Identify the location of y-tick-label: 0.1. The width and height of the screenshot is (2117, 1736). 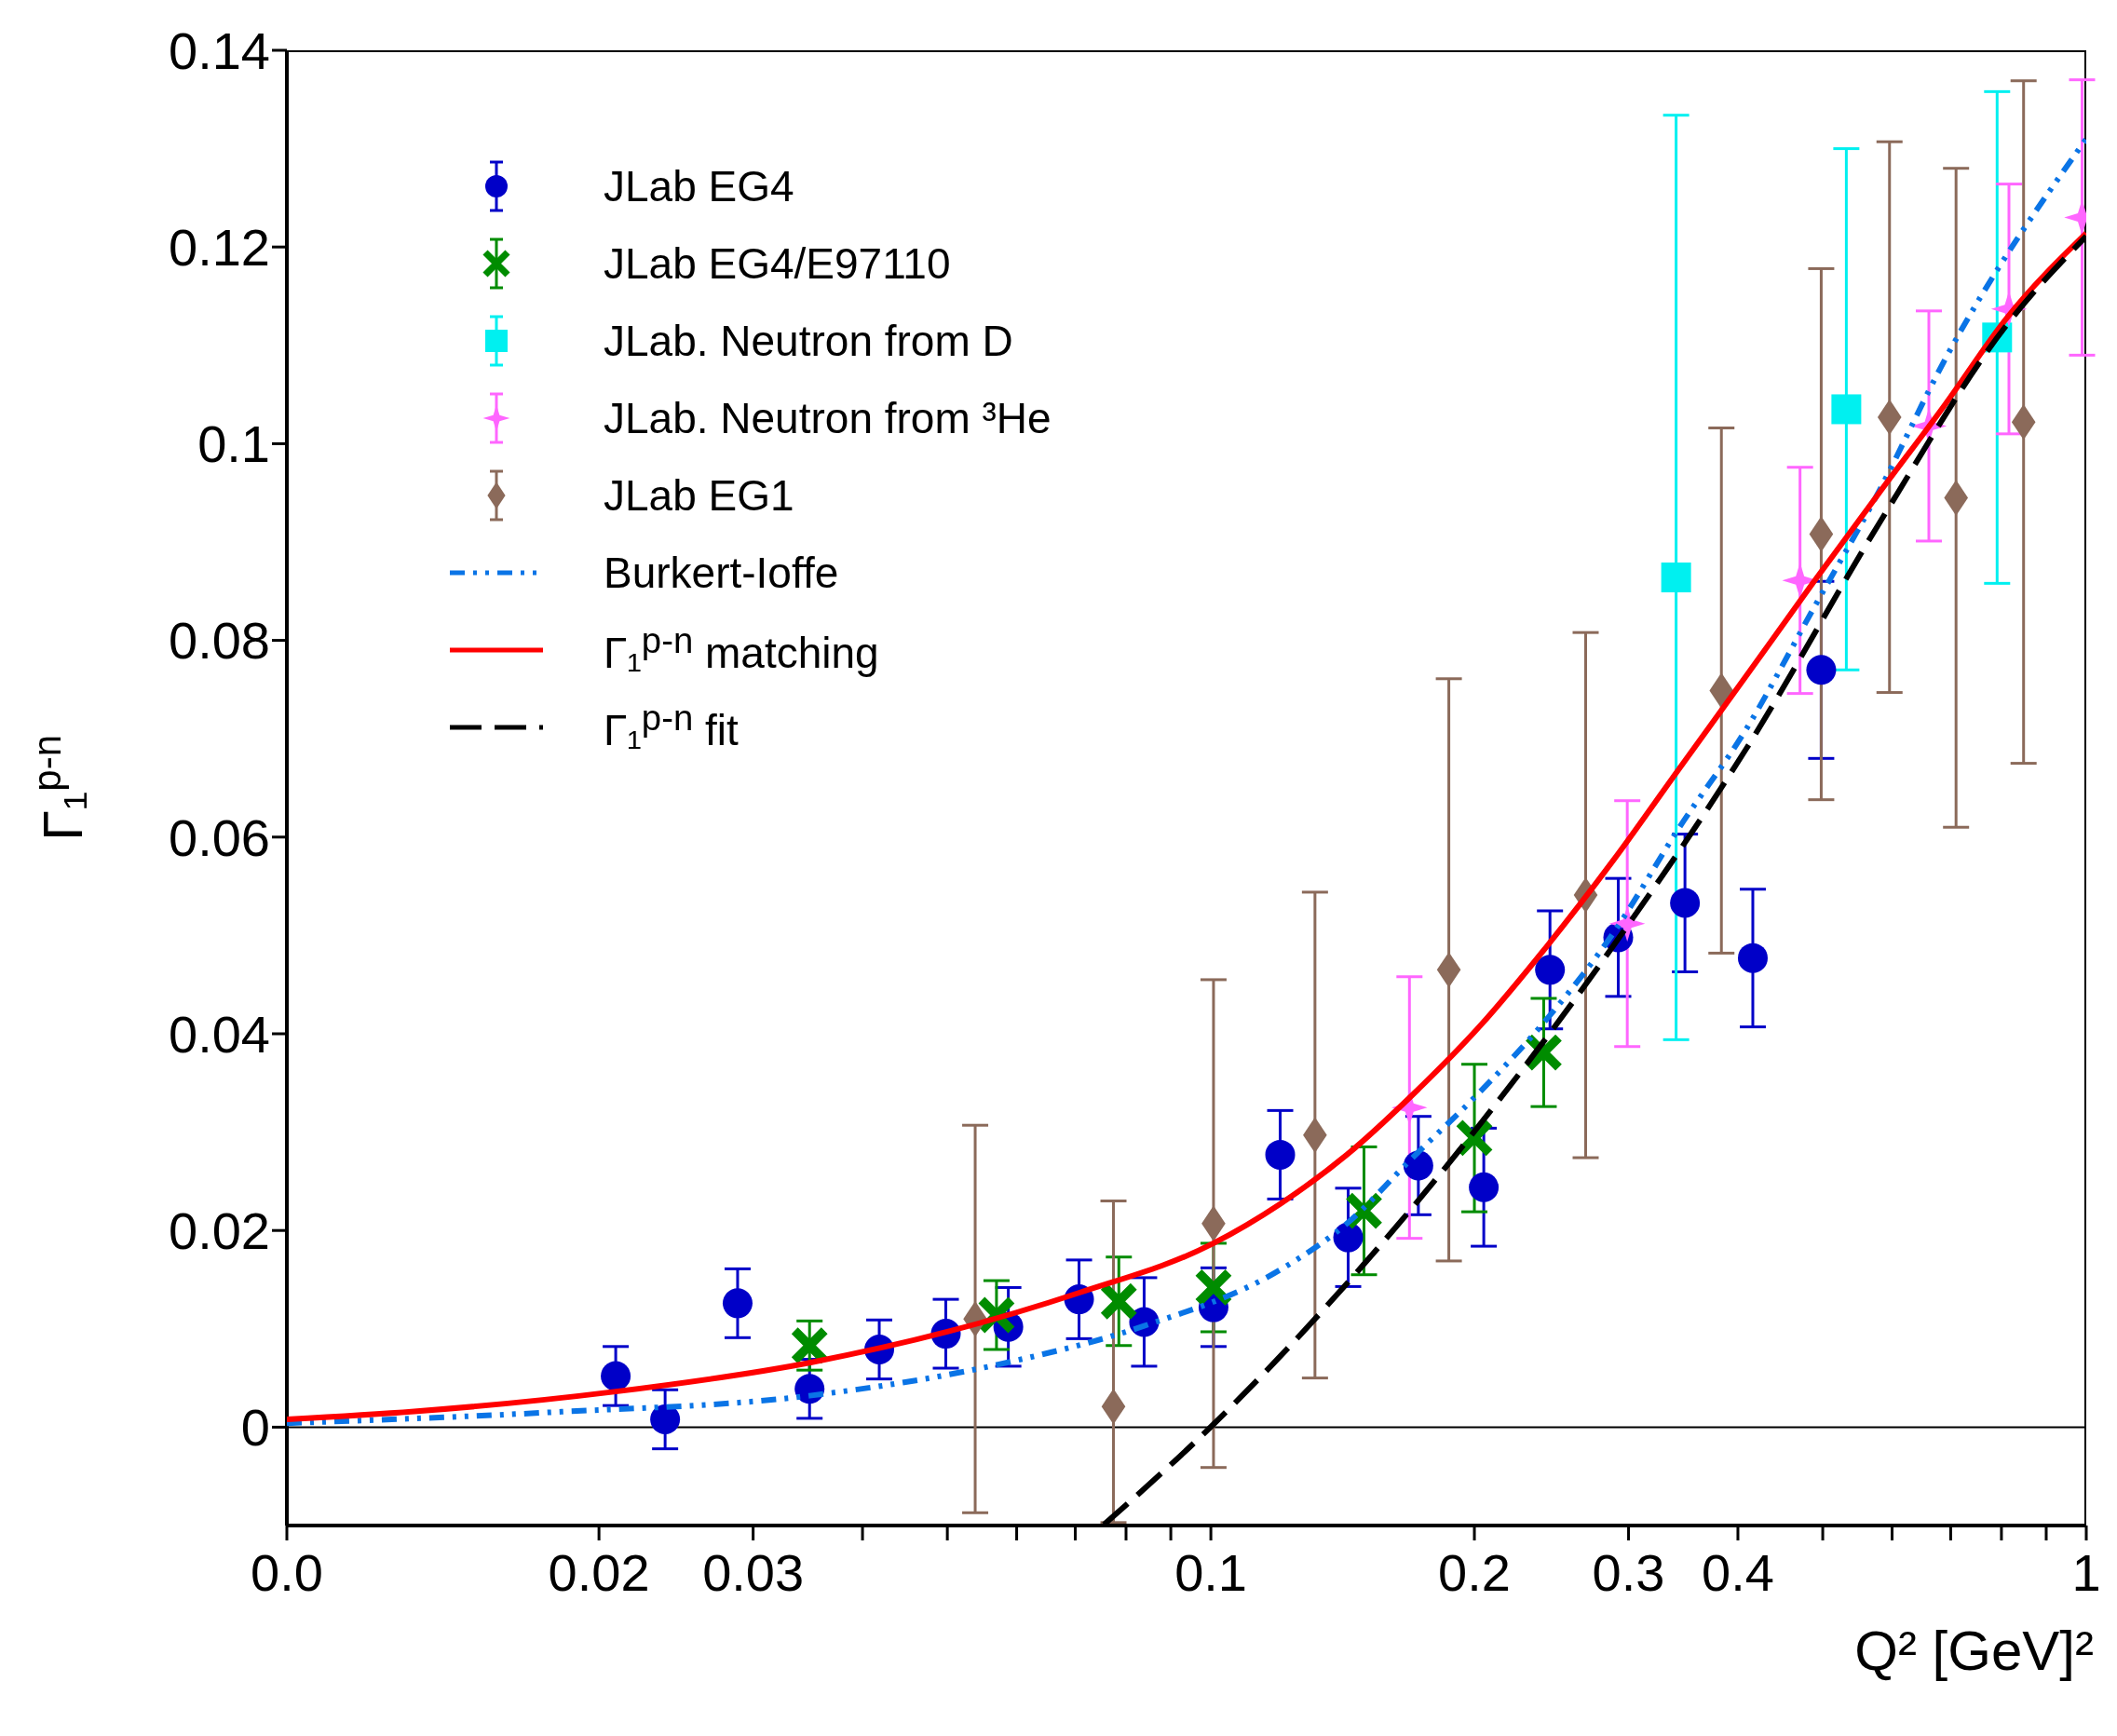
(234, 444).